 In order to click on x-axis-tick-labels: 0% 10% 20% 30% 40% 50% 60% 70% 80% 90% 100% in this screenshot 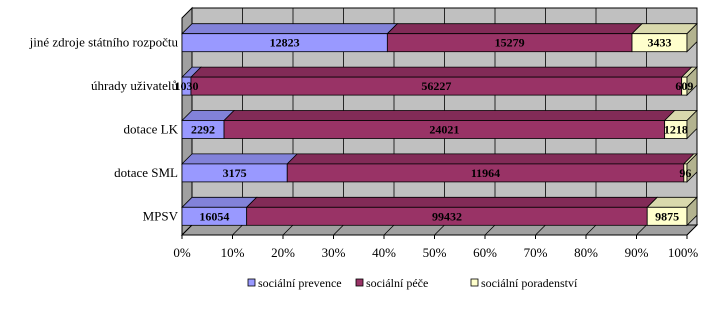, I will do `click(435, 252)`.